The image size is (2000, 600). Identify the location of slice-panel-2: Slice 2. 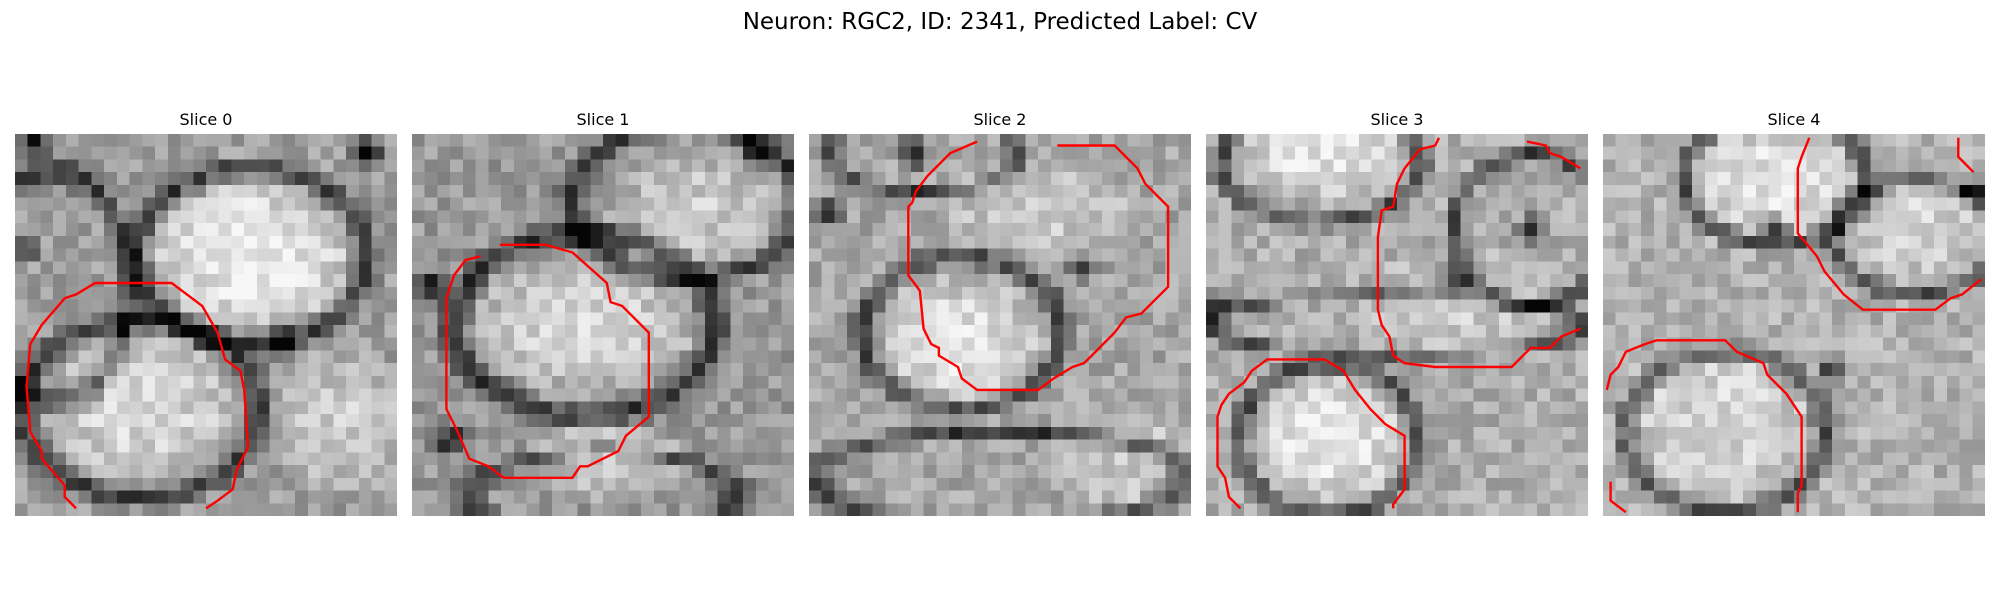
(1000, 313).